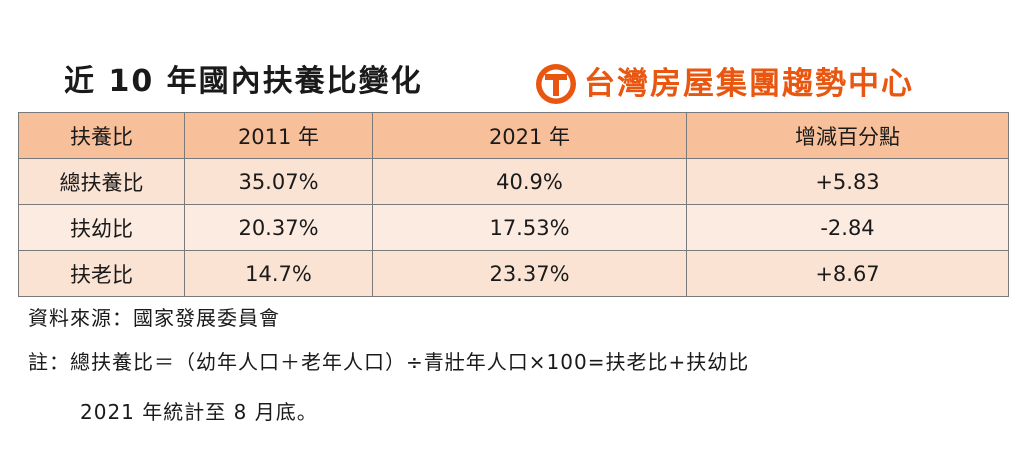  What do you see at coordinates (529, 273) in the screenshot?
I see `cell-value-2021: 23.37%` at bounding box center [529, 273].